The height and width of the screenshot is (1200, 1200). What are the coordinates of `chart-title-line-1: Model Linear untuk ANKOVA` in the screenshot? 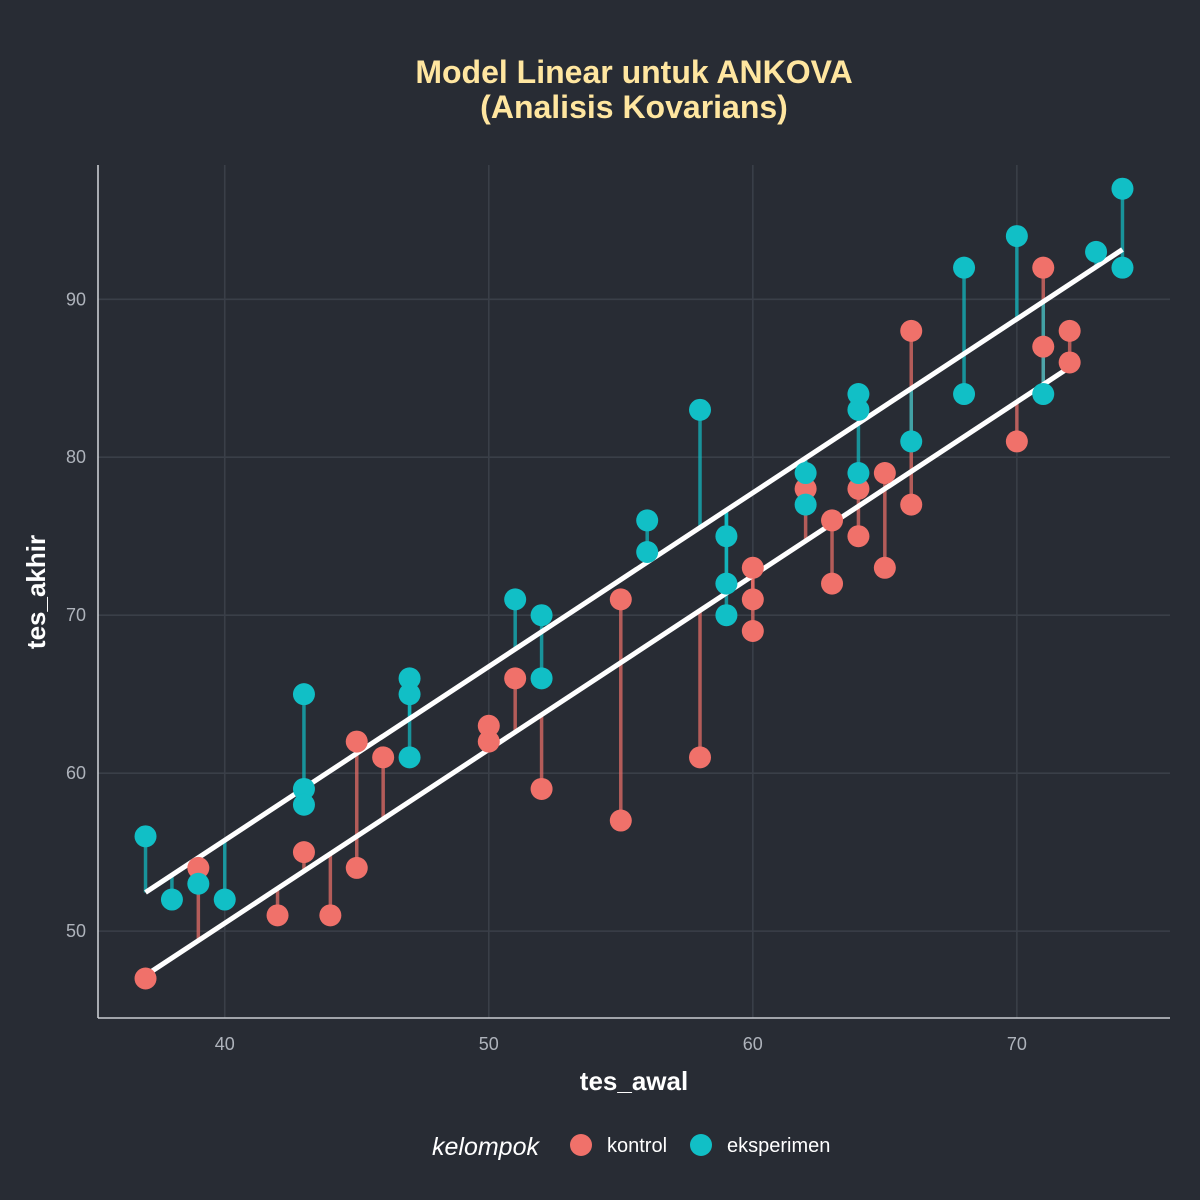 It's located at (633, 72).